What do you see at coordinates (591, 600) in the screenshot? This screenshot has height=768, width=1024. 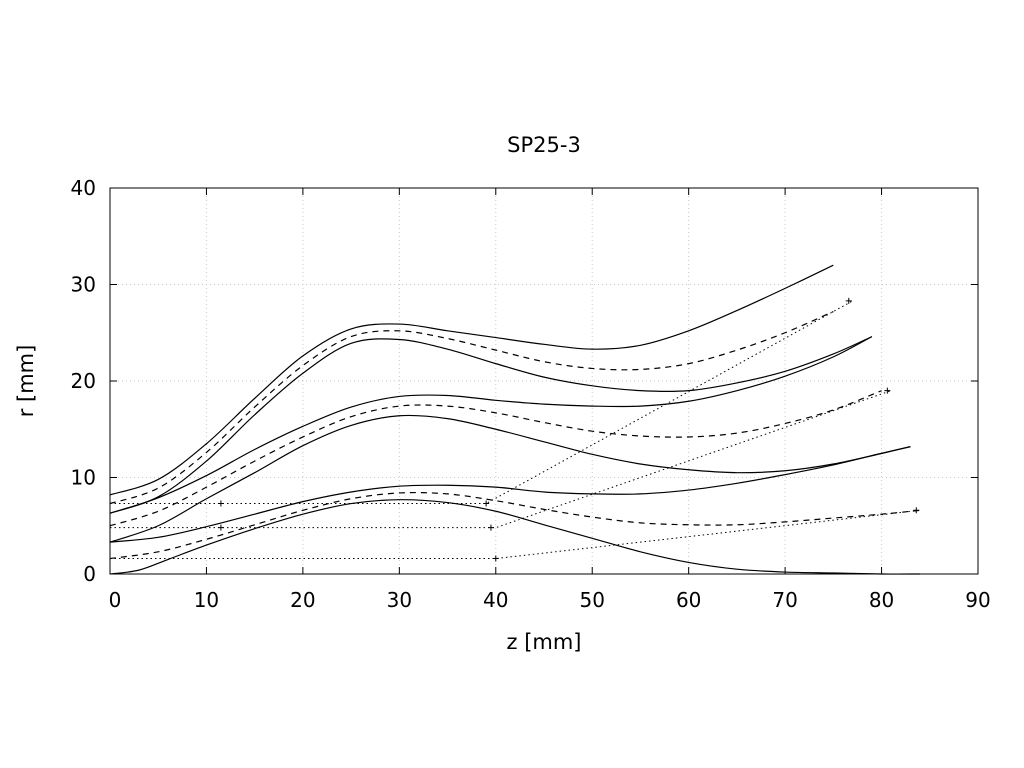 I see `x-tick-label: 50` at bounding box center [591, 600].